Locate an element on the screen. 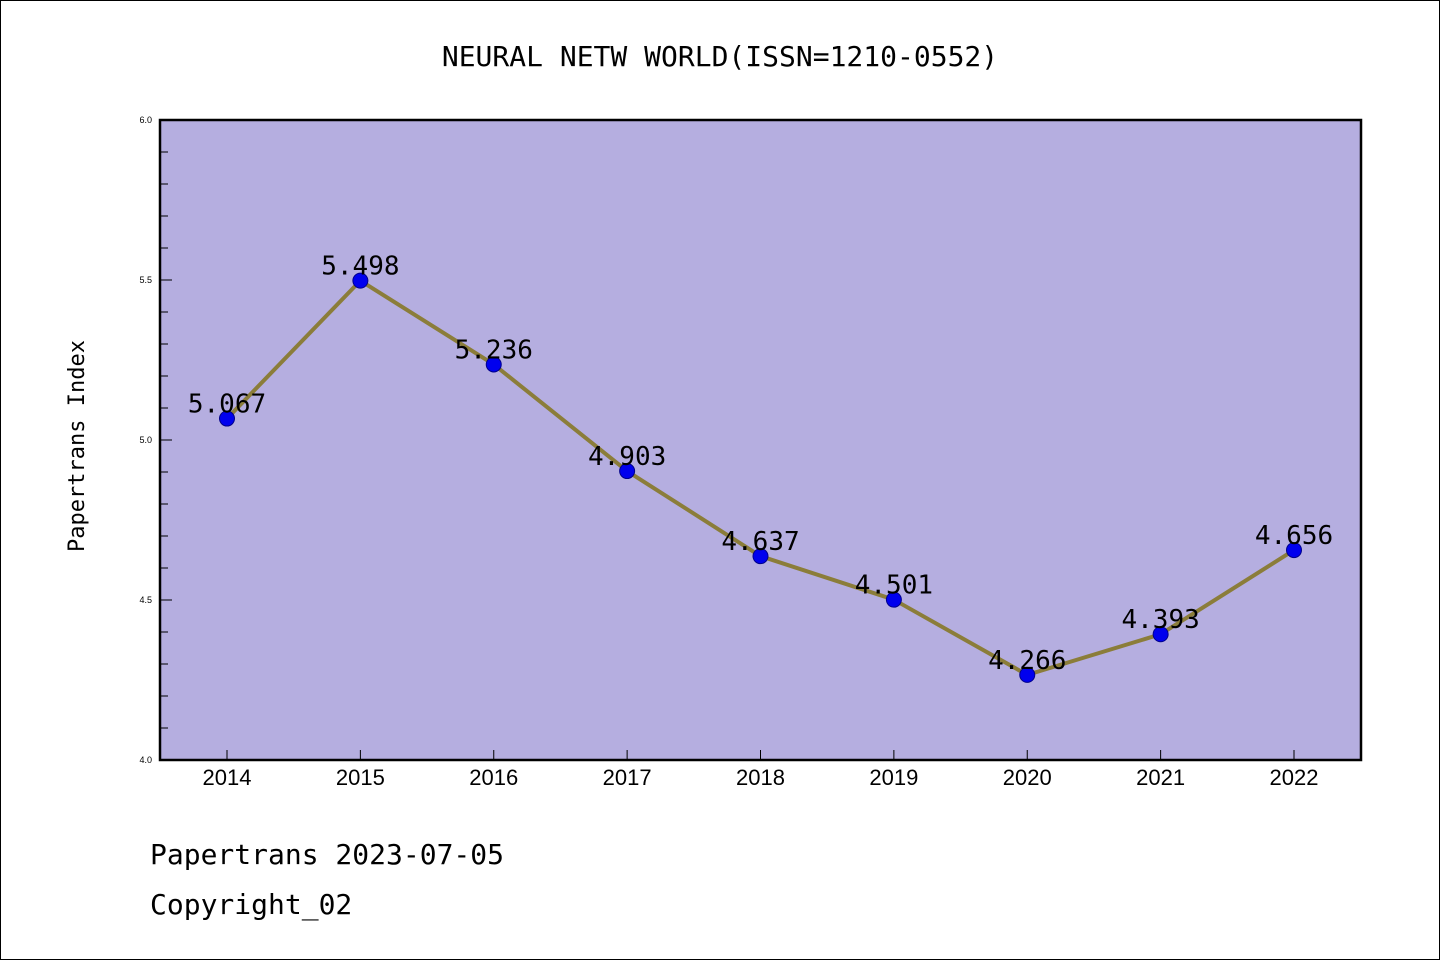 The width and height of the screenshot is (1440, 960). data-label: 4.501 is located at coordinates (894, 586).